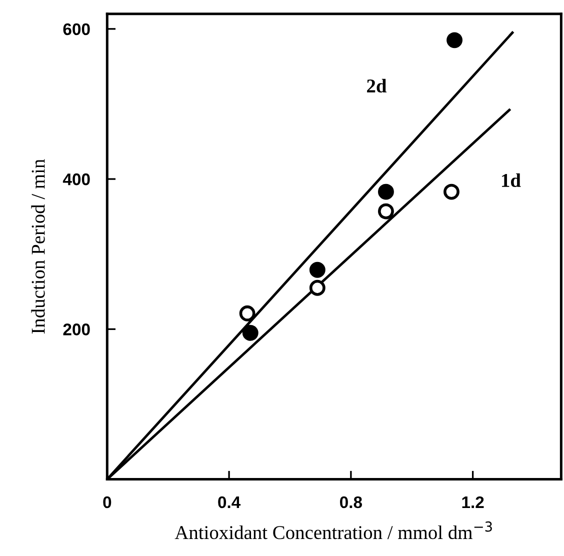 This screenshot has width=564, height=556. I want to click on text: 2d, so click(377, 85).